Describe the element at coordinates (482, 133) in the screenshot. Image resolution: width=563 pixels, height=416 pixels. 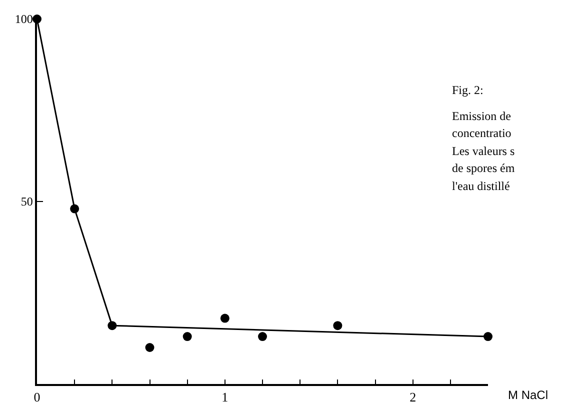
I see `annotation: concentratio` at that location.